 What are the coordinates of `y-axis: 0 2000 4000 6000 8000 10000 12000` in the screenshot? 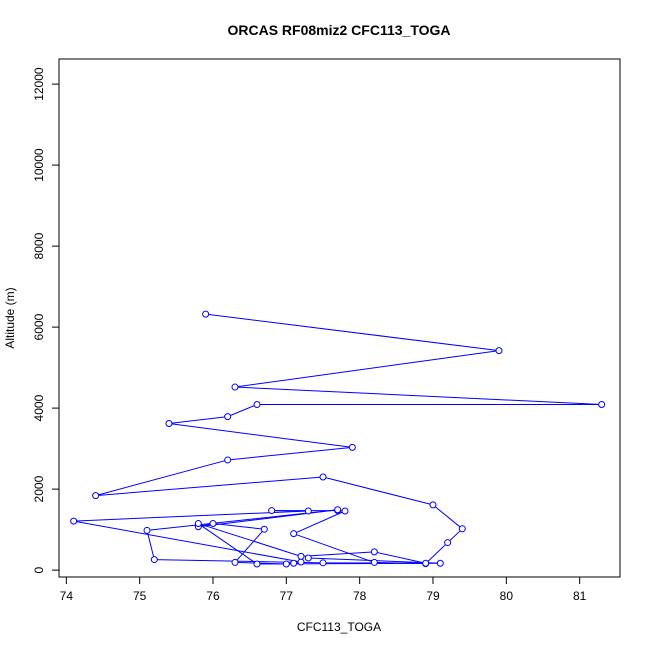 It's located at (46, 320).